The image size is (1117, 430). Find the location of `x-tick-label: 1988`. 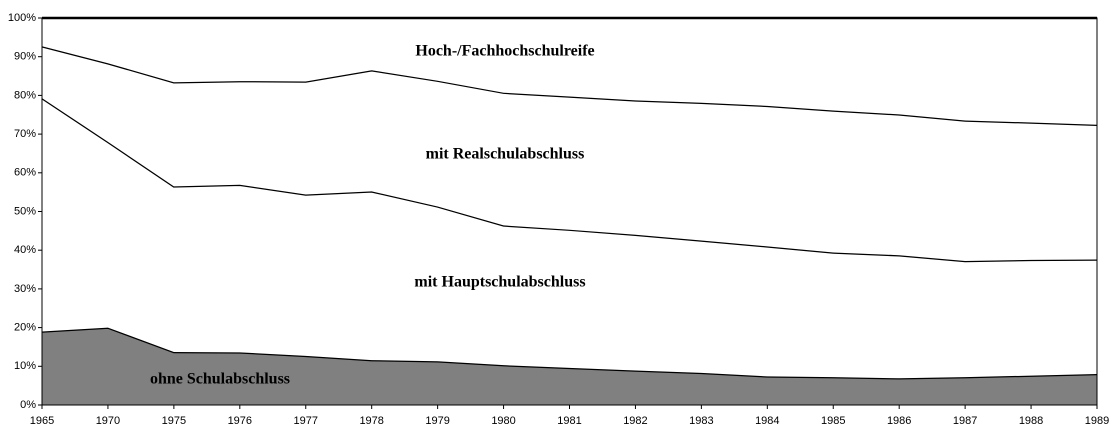

x-tick-label: 1988 is located at coordinates (1031, 421).